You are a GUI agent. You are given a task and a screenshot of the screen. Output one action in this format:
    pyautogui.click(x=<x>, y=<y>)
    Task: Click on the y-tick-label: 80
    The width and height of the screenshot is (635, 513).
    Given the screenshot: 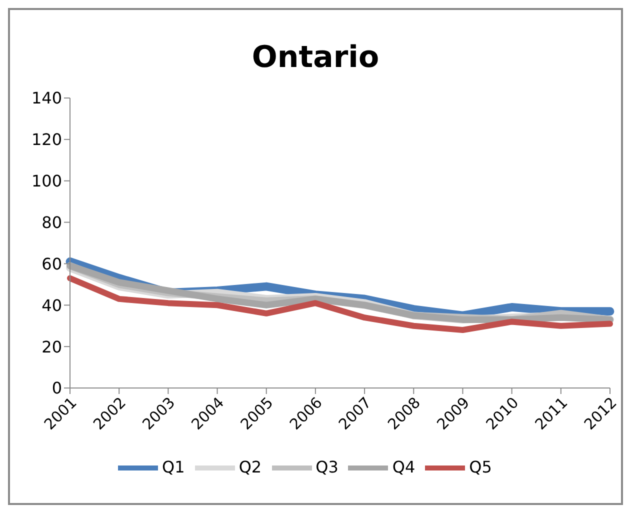 What is the action you would take?
    pyautogui.click(x=52, y=222)
    